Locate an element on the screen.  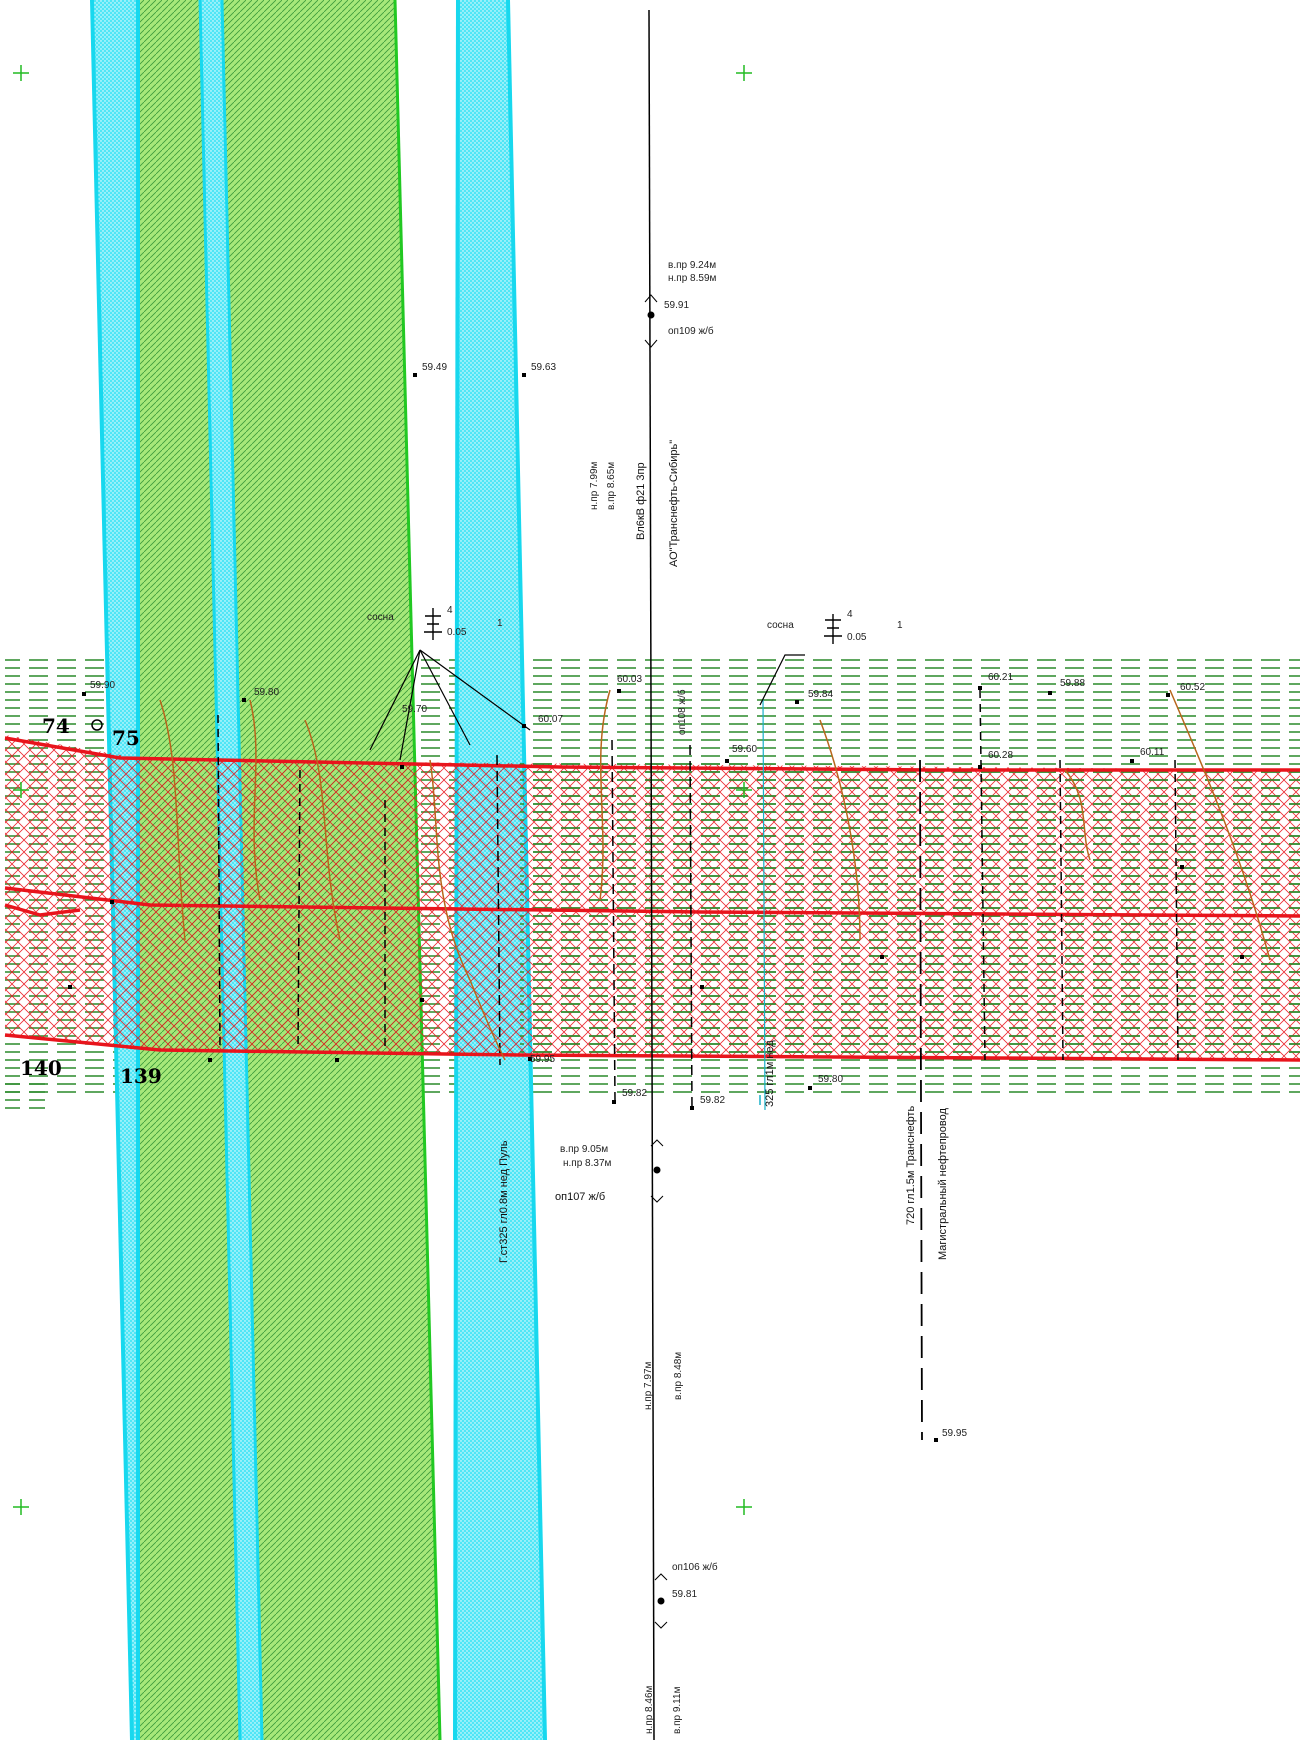
pl-top-pole: оп109 ж/б is located at coordinates (691, 331).